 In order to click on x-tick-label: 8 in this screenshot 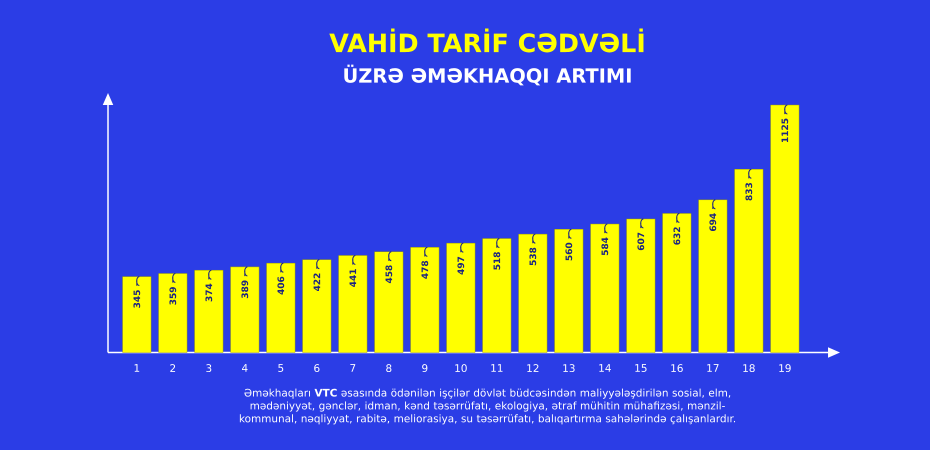, I will do `click(389, 368)`.